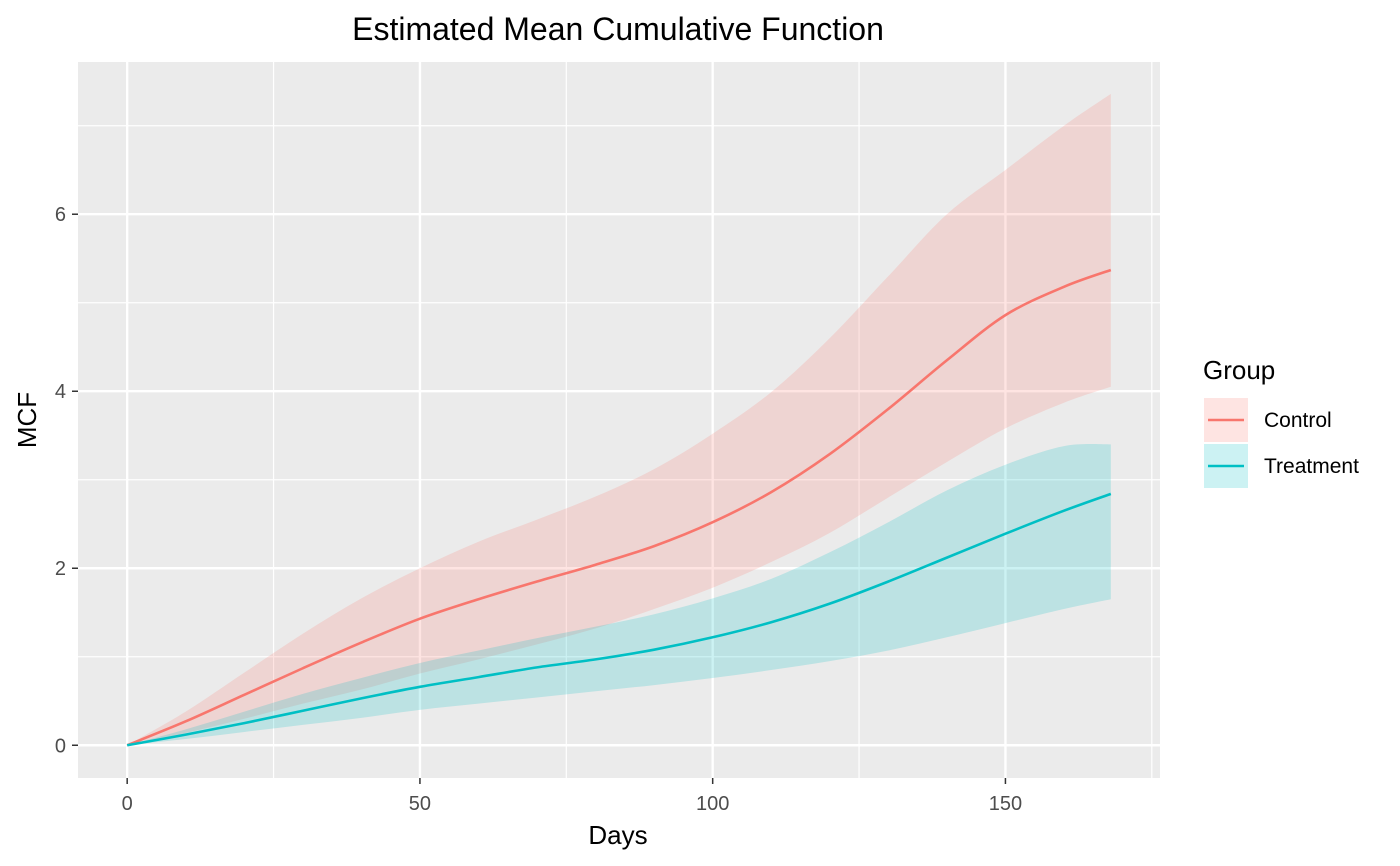 Image resolution: width=1400 pixels, height=866 pixels. I want to click on x-axis-title: Days, so click(617, 835).